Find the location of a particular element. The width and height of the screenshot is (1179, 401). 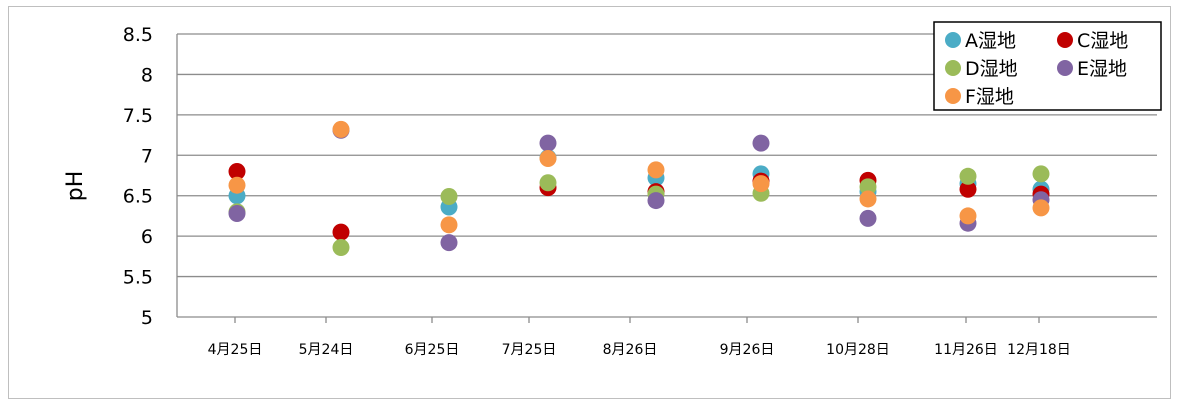

y-tick-label: 5 is located at coordinates (147, 318).